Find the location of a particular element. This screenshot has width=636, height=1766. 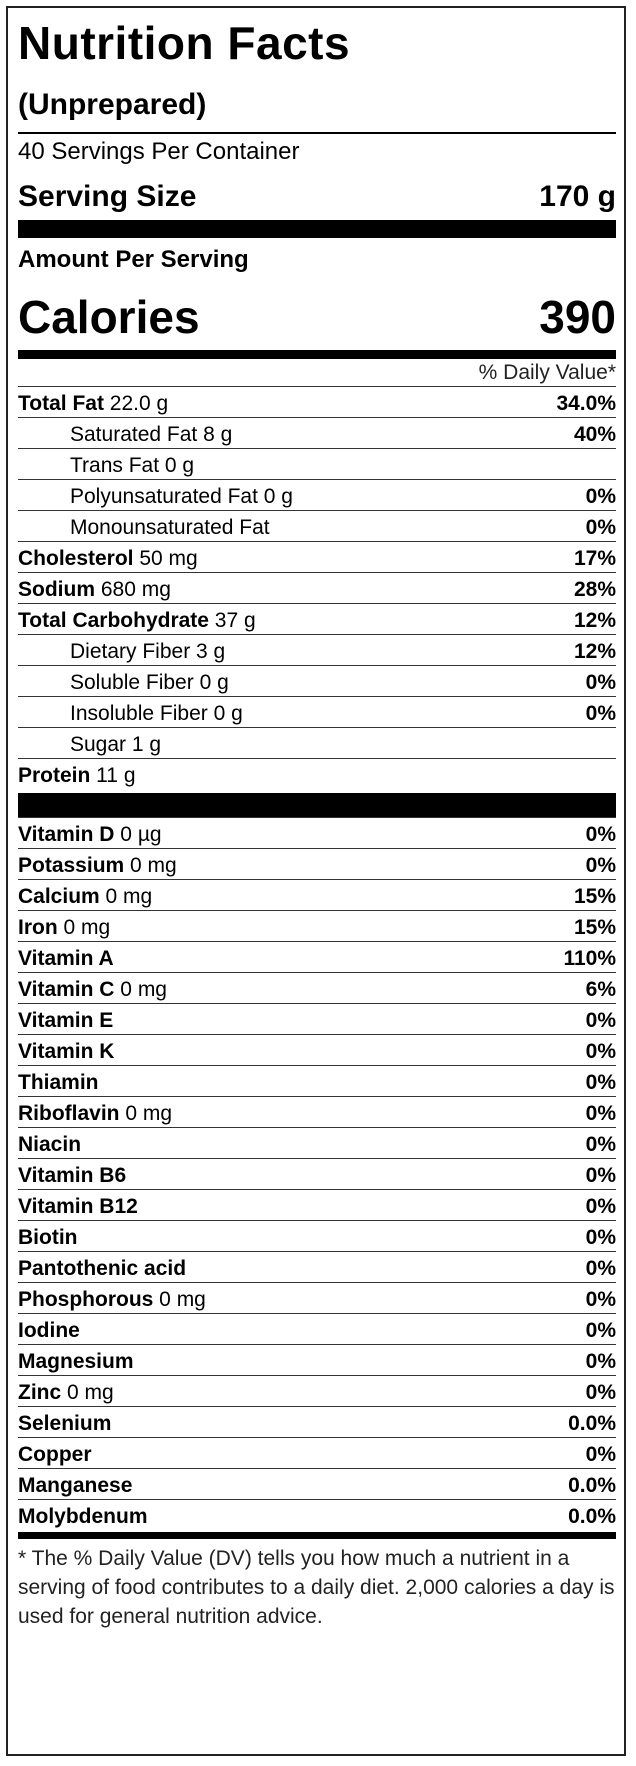

nutrient-name: Protein 11 g is located at coordinates (77, 776).